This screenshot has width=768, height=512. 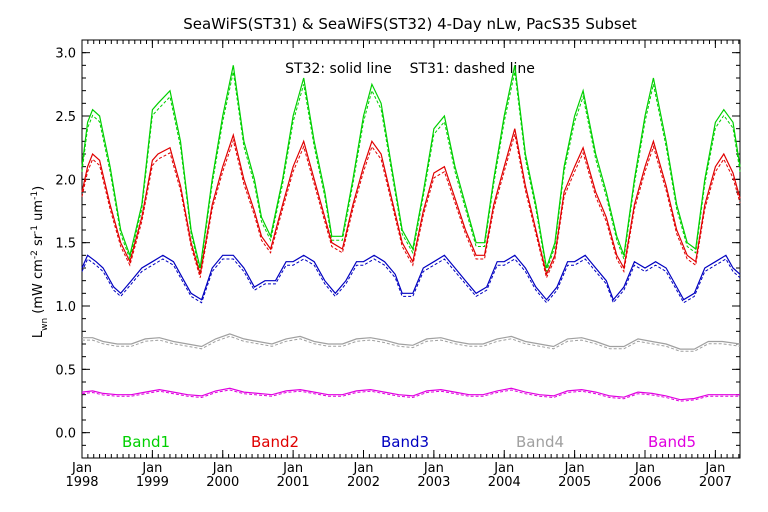 I want to click on y-label-close: ), so click(x=38, y=188).